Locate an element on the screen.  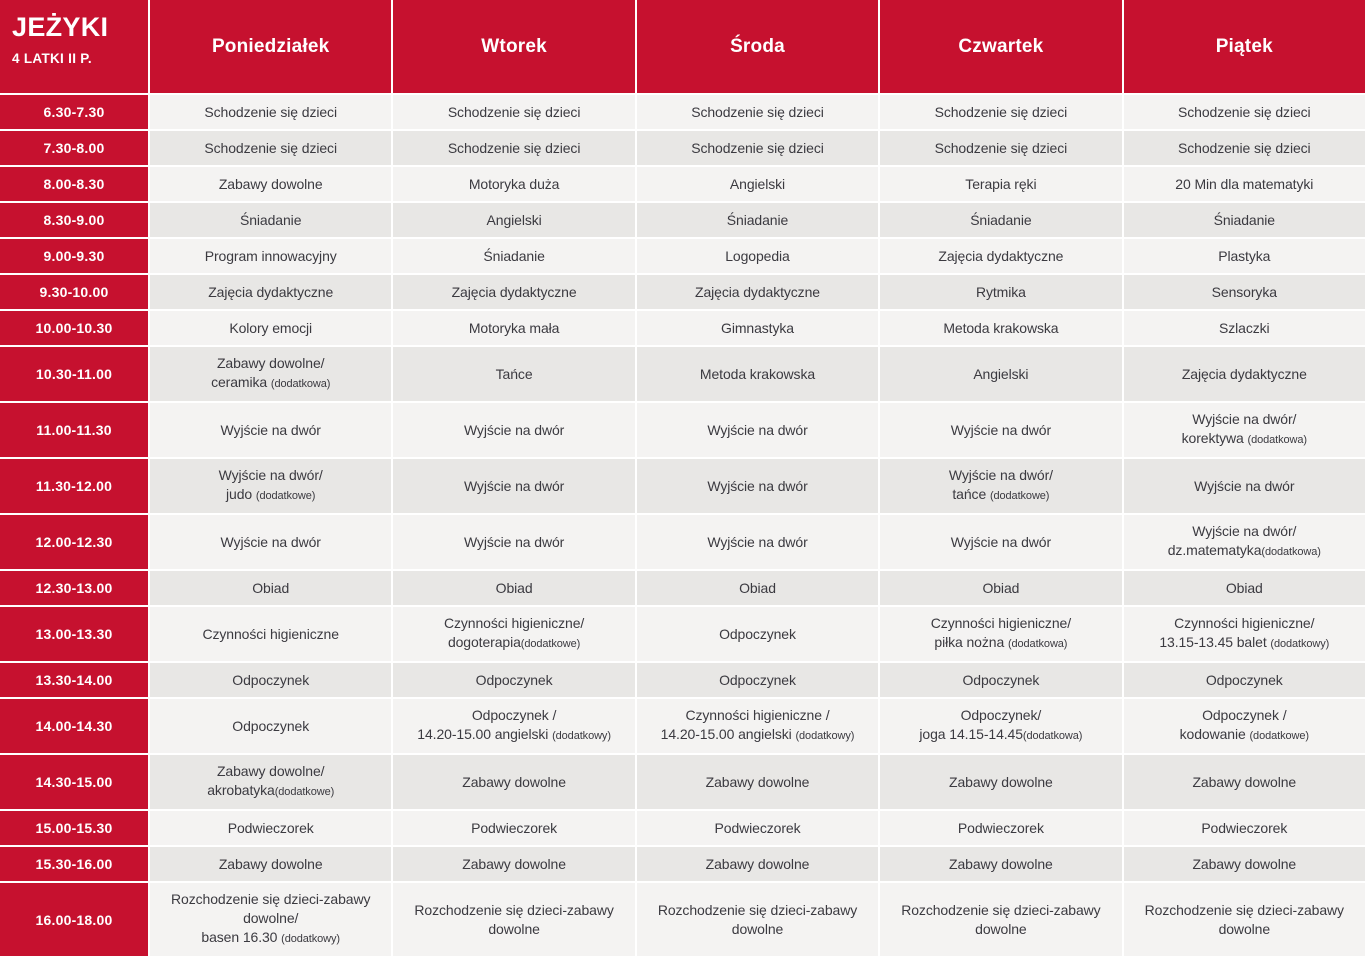
time-cell: 11.00-11.30 is located at coordinates (74, 430).